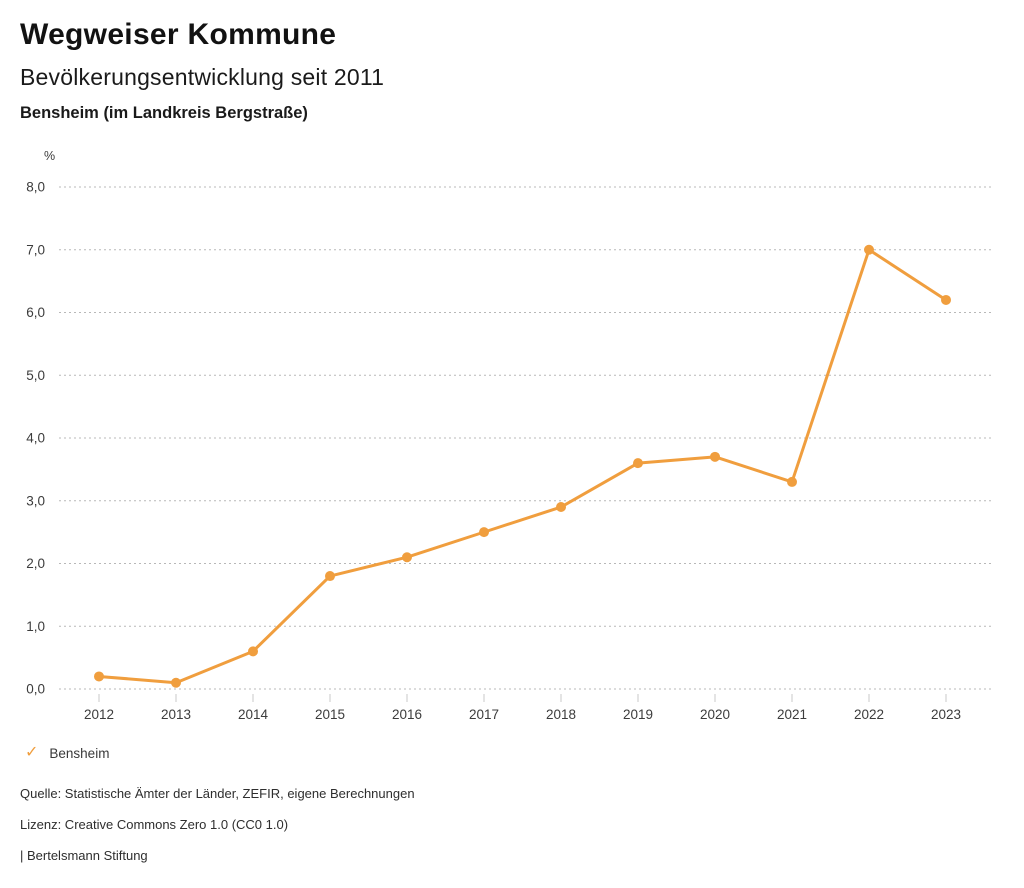  Describe the element at coordinates (32, 752) in the screenshot. I see `check-icon: ✓` at that location.